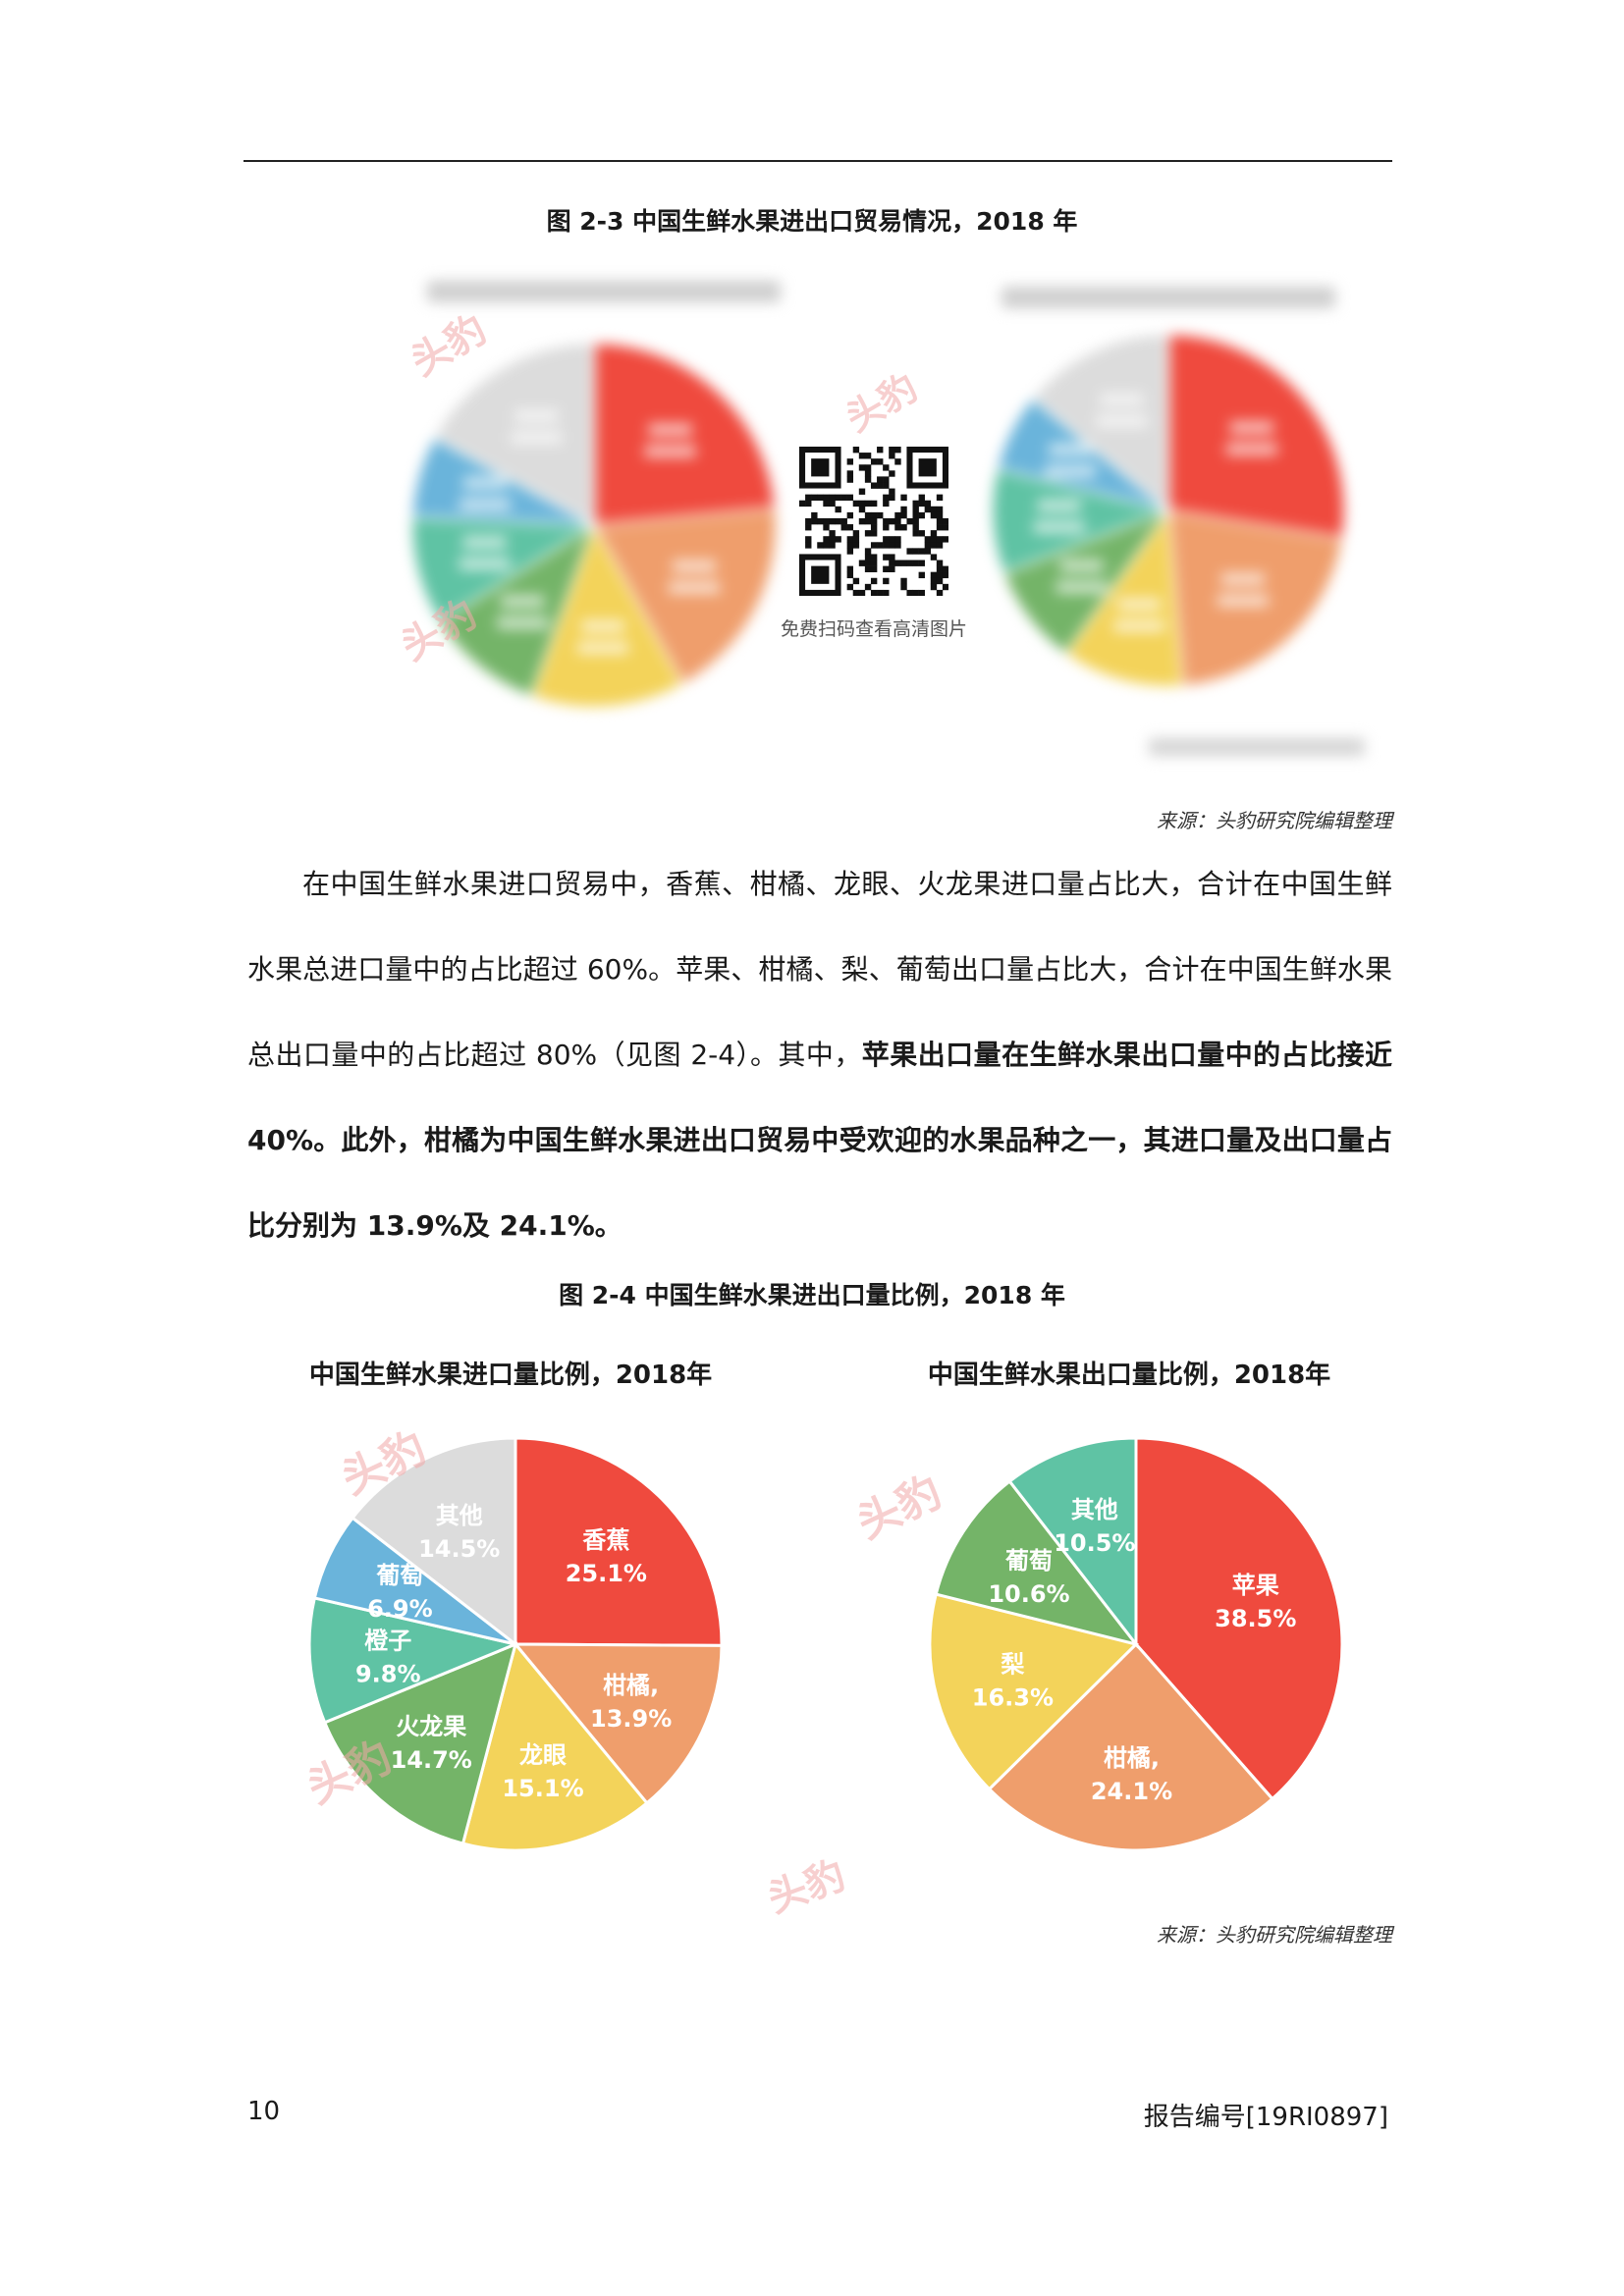 This screenshot has width=1624, height=2296. I want to click on figure-2-4-title: 图 2-4 中国生鲜水果进出口量比例，2018 年, so click(812, 1295).